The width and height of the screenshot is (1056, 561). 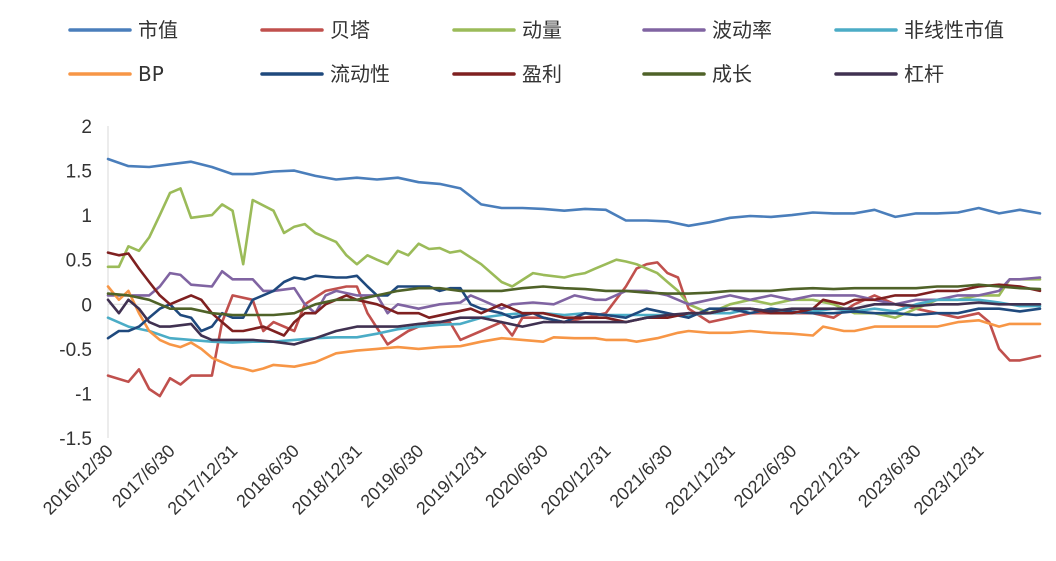 I want to click on x-tick-label: 2016/12/30, so click(x=78, y=480).